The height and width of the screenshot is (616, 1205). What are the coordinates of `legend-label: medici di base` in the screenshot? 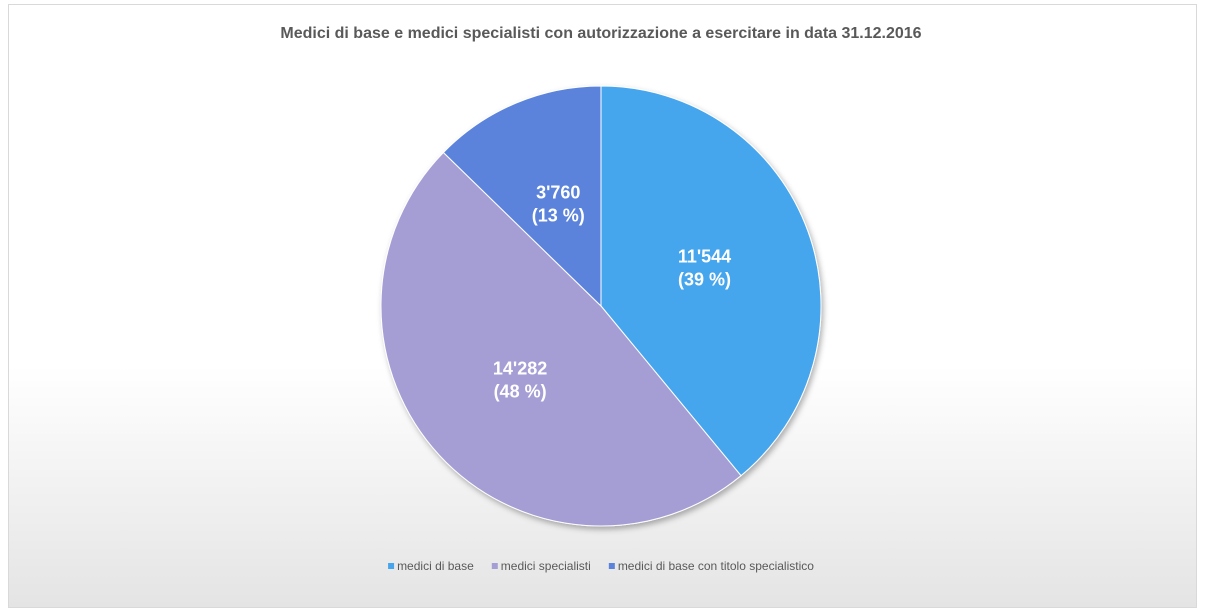 It's located at (435, 566).